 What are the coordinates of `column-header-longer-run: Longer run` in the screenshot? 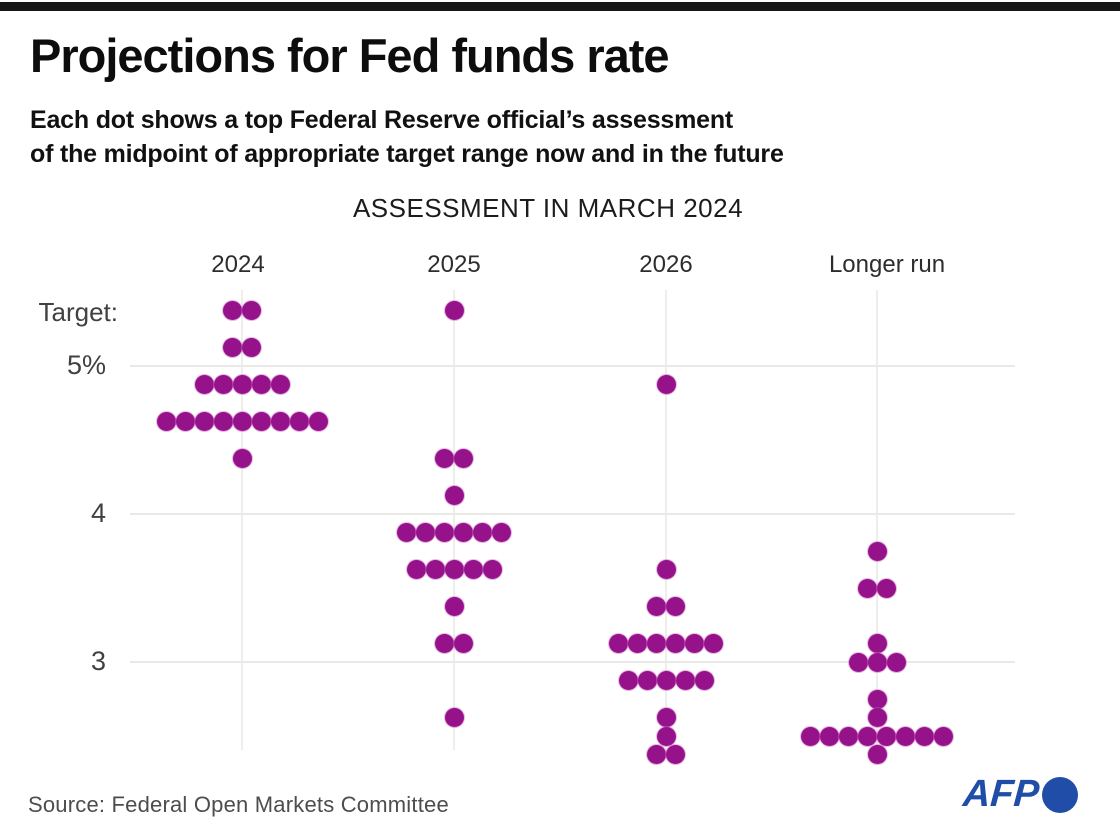 It's located at (887, 264).